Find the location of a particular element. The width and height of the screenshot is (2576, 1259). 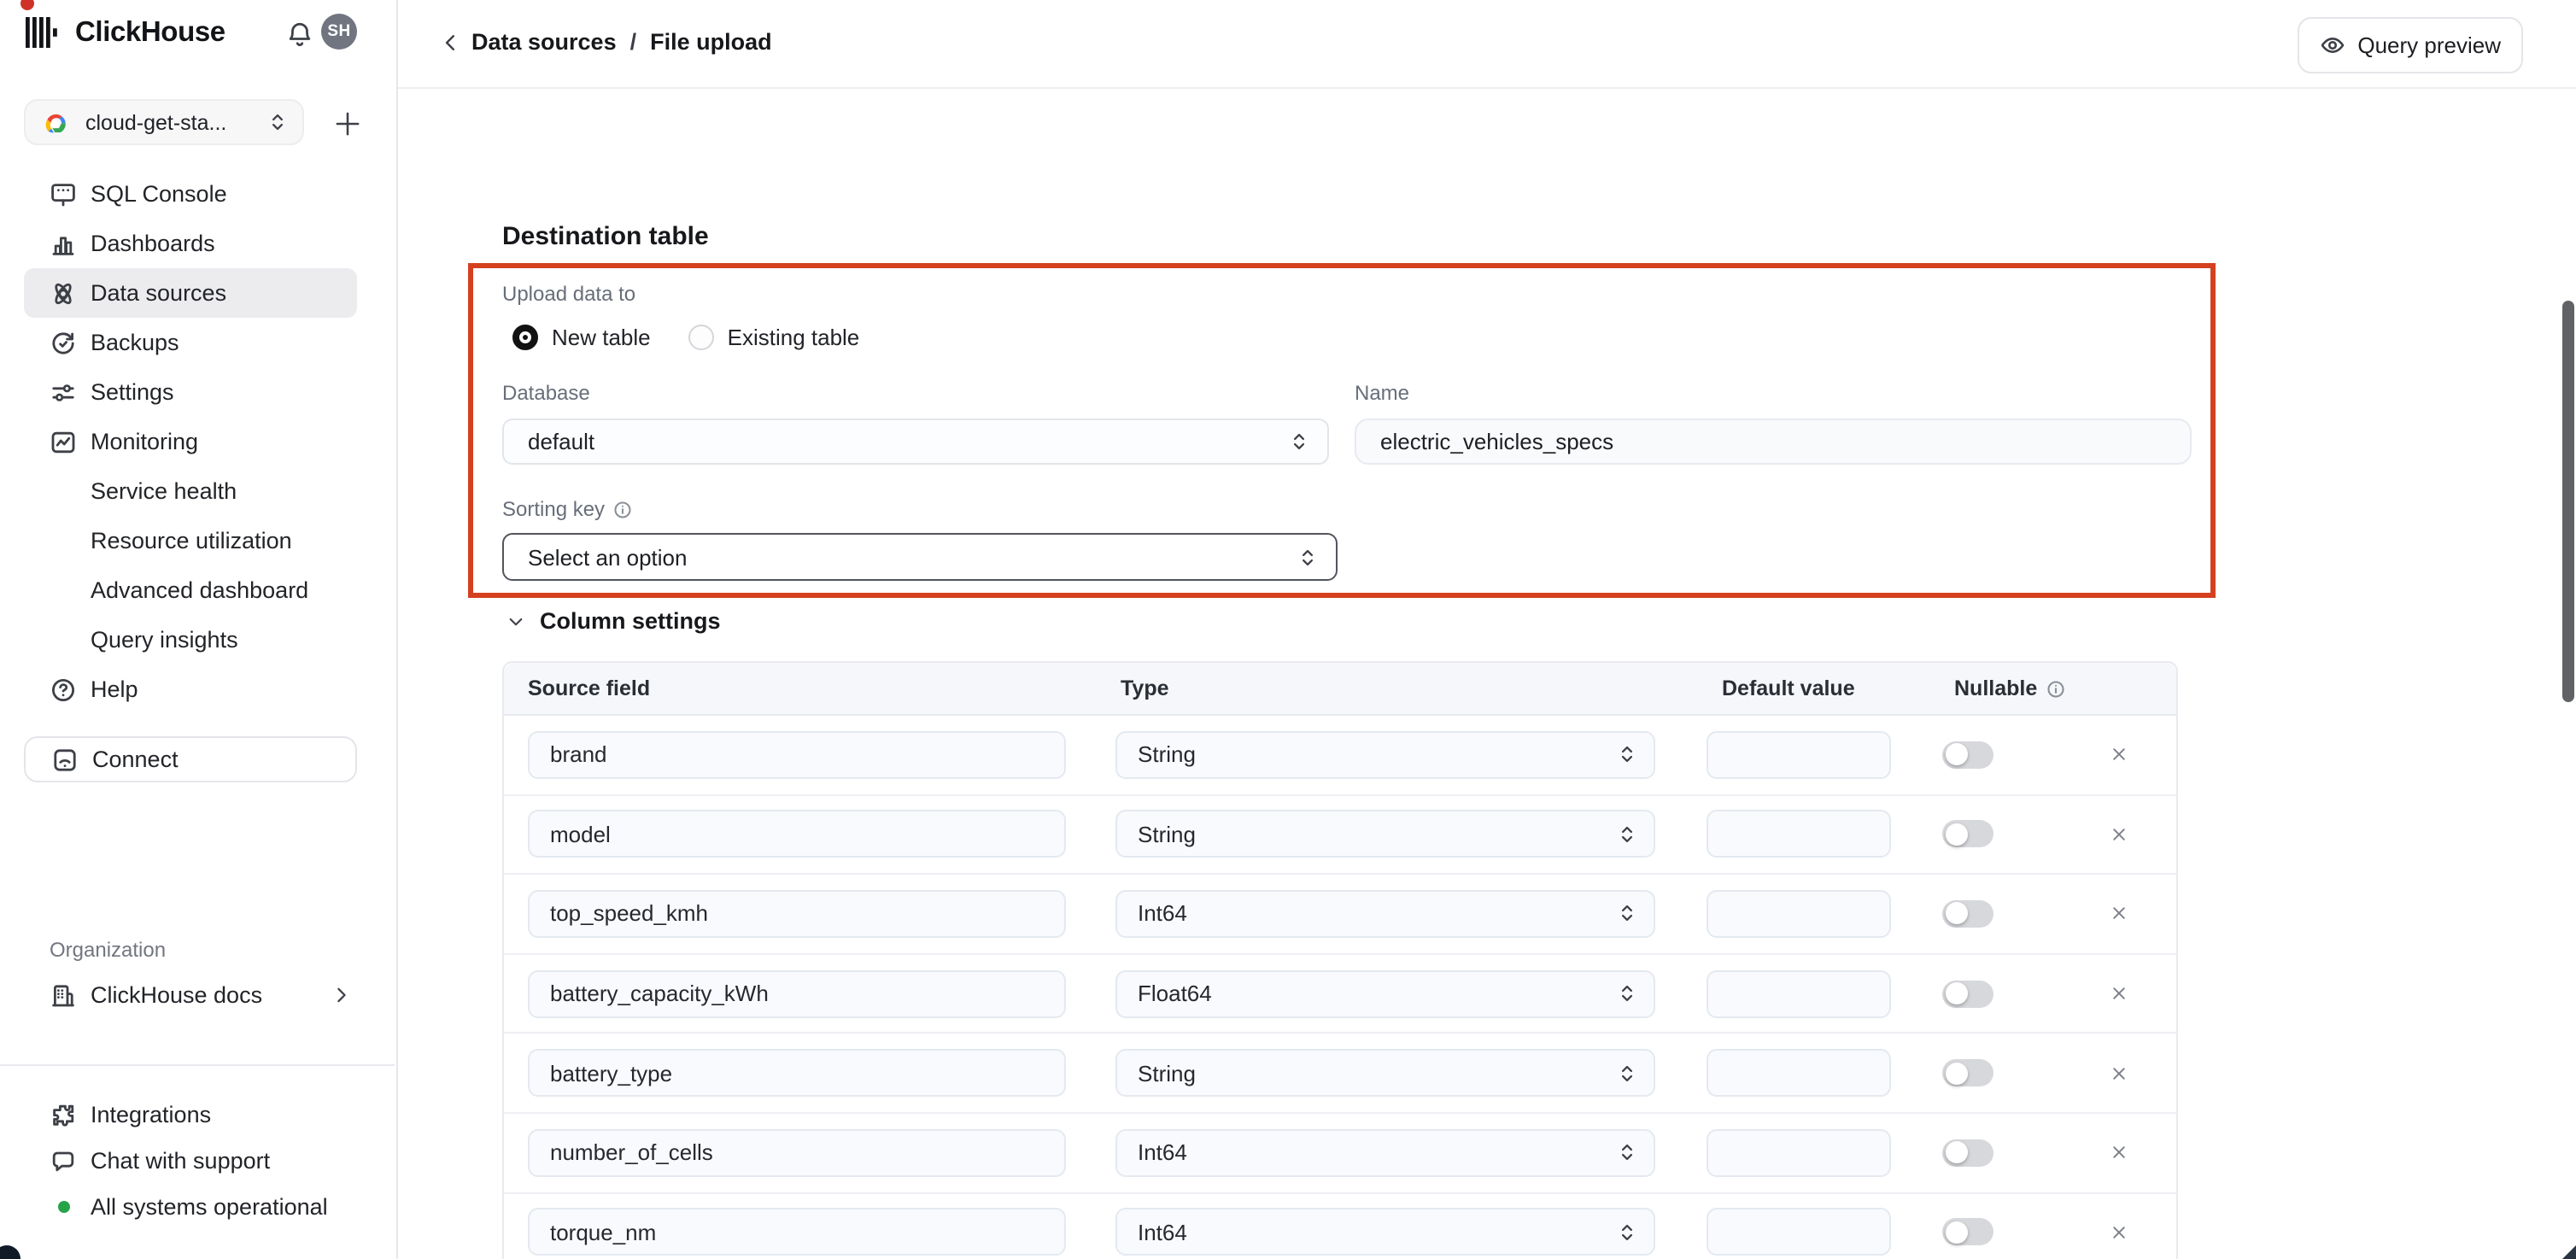

sidebar-item-query-insights: Query insights is located at coordinates (190, 640).